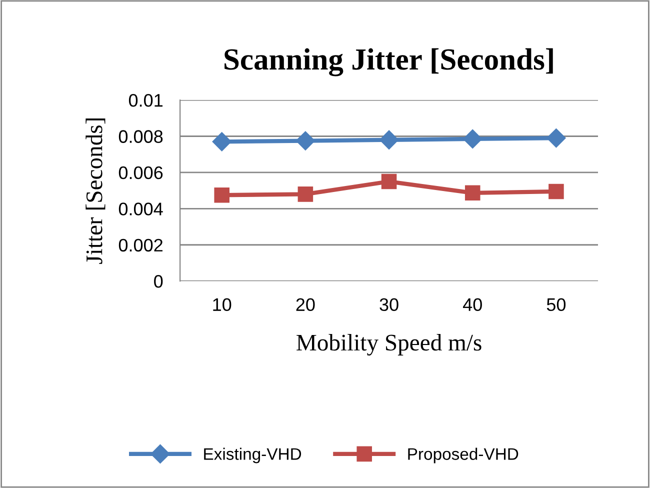 This screenshot has width=650, height=488. Describe the element at coordinates (140, 173) in the screenshot. I see `y-tick-label: 0.006` at that location.